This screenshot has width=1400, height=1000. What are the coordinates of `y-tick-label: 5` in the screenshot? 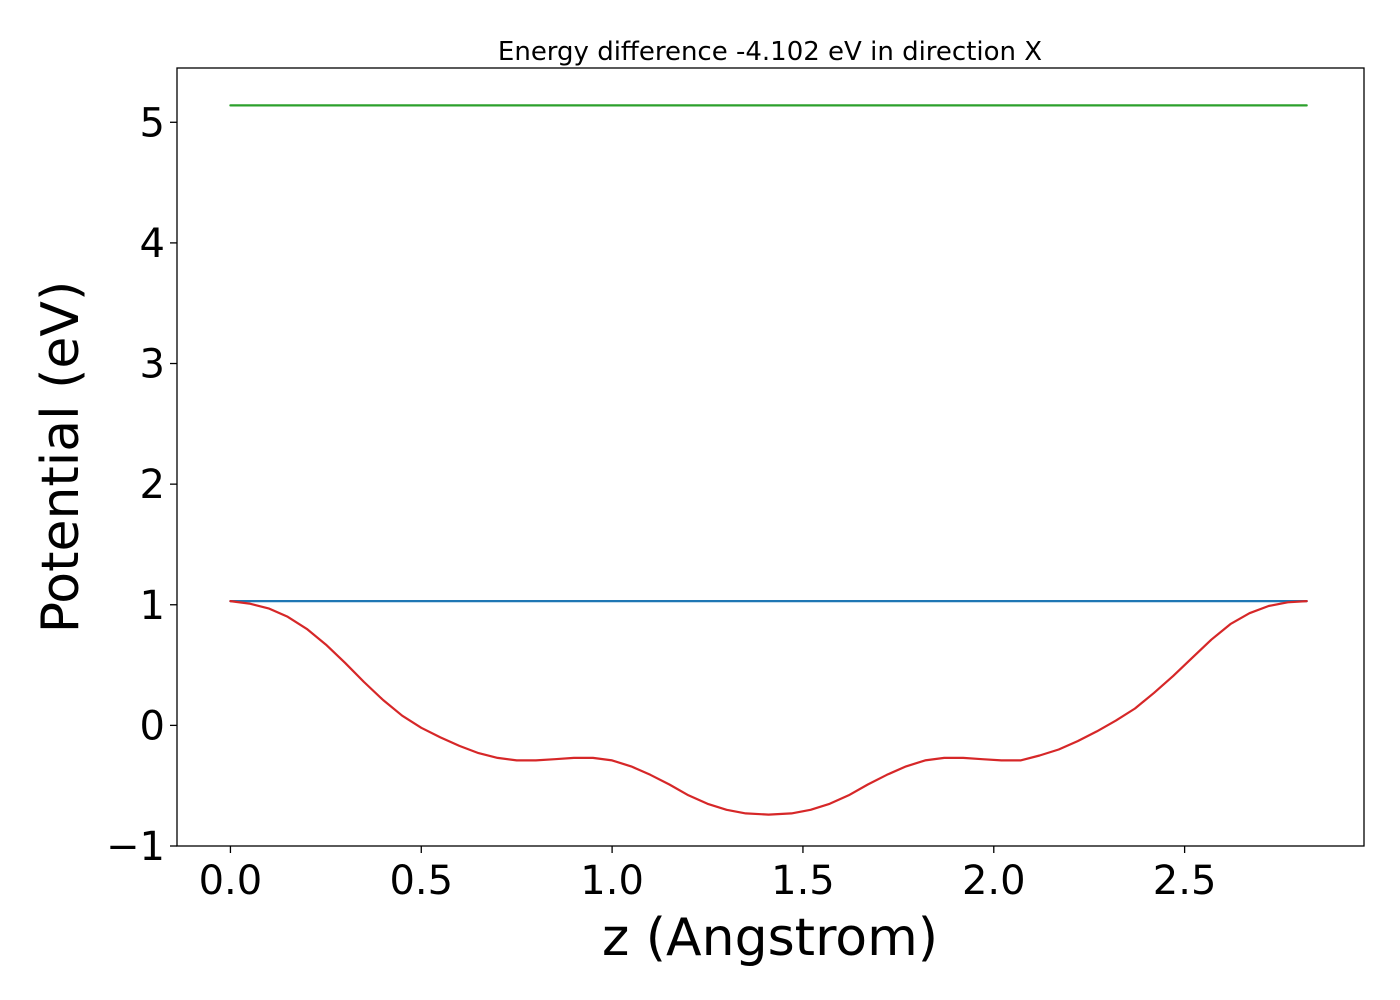 It's located at (152, 123).